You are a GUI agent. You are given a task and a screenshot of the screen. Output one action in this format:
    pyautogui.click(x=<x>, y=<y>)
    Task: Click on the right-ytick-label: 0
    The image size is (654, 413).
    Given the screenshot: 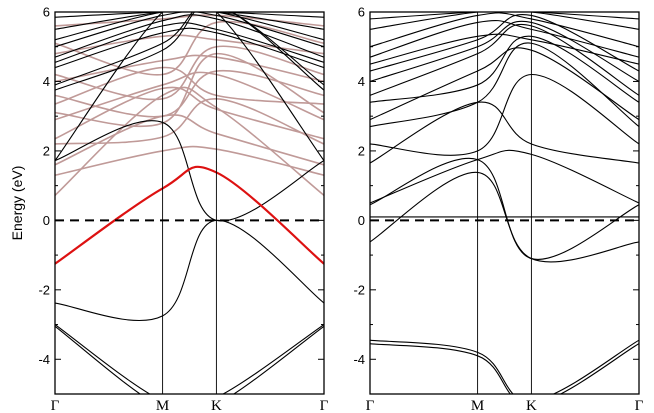 What is the action you would take?
    pyautogui.click(x=361, y=220)
    